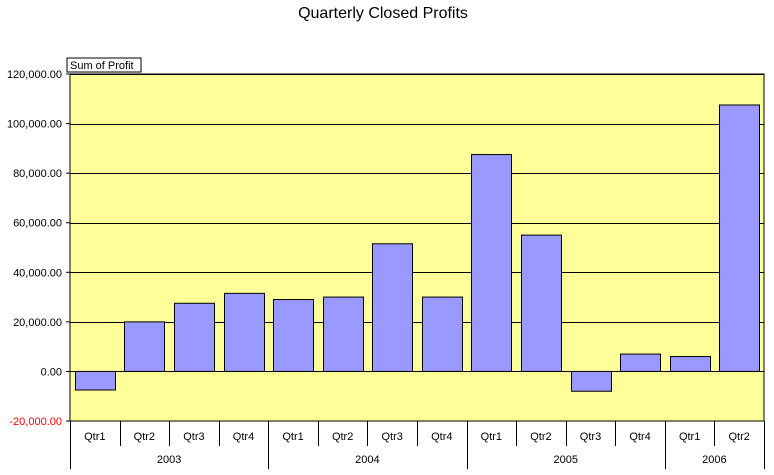 Image resolution: width=774 pixels, height=475 pixels. I want to click on chart-title: Quarterly Closed Profits, so click(383, 13).